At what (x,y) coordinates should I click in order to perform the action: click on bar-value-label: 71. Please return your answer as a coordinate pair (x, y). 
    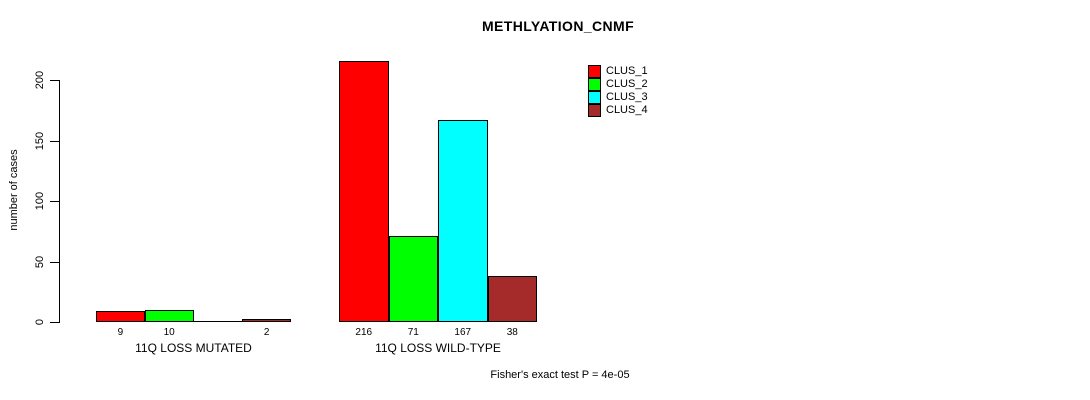
    Looking at the image, I should click on (413, 332).